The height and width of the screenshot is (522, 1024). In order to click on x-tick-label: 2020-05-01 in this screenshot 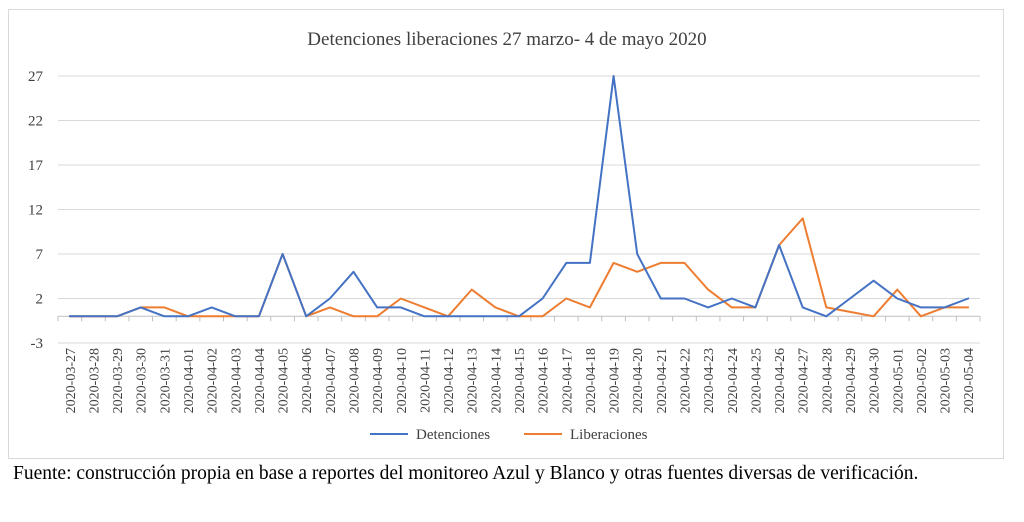, I will do `click(898, 380)`.